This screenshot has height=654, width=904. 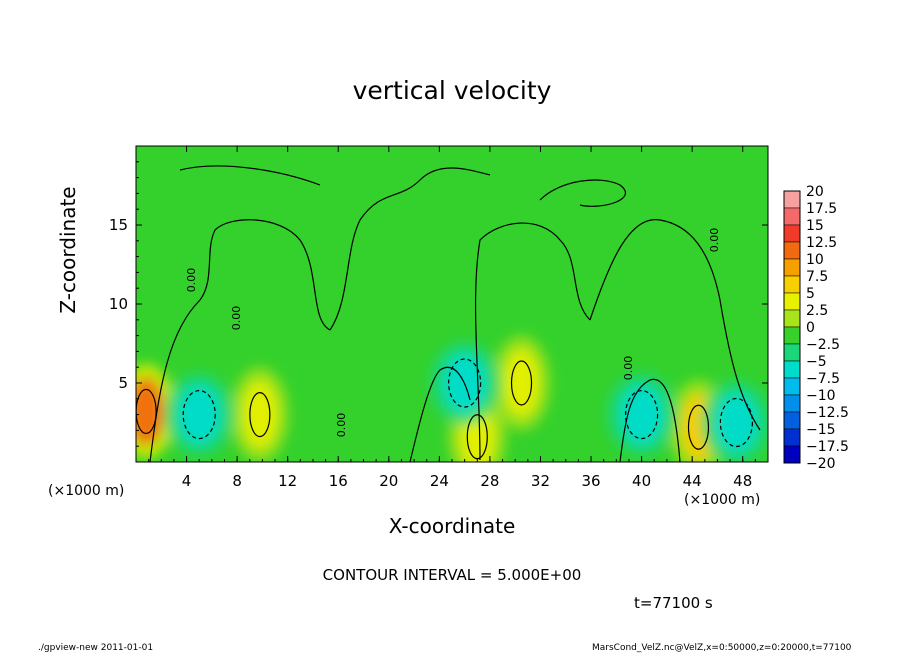 I want to click on colorbar-tick-label: −20, so click(x=821, y=464).